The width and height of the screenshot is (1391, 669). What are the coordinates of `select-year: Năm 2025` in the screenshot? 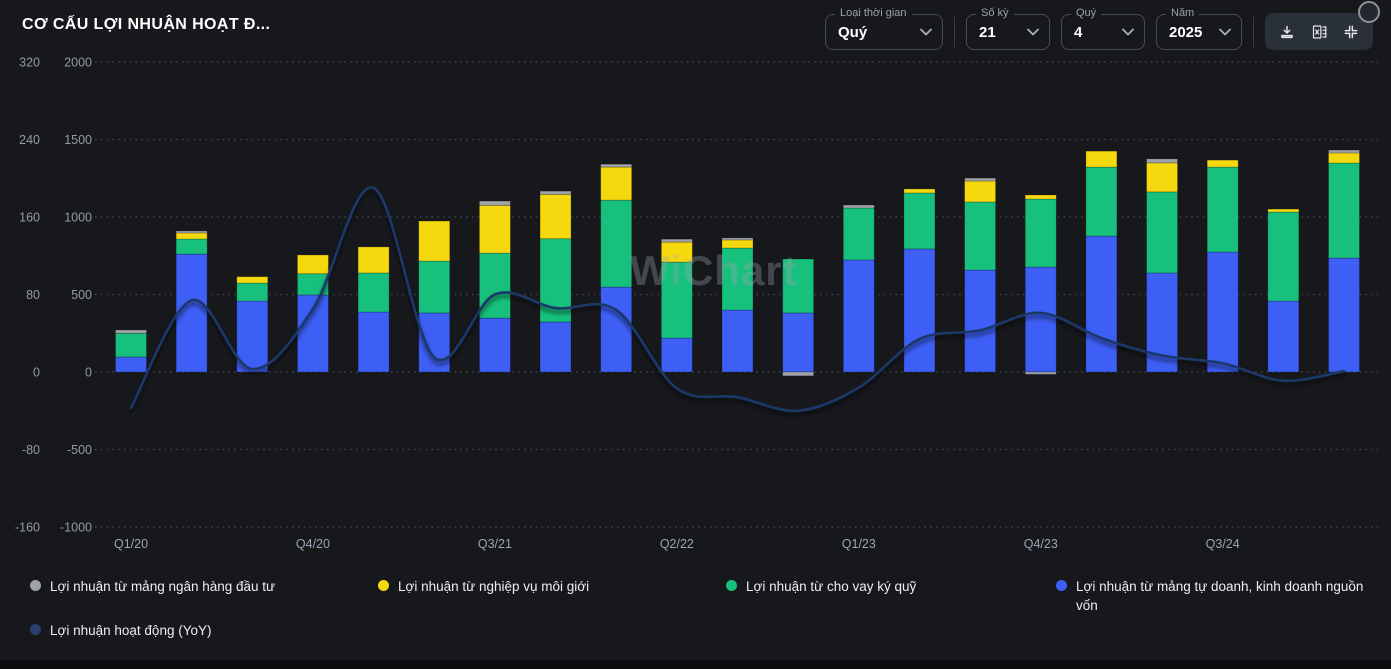 It's located at (1199, 28).